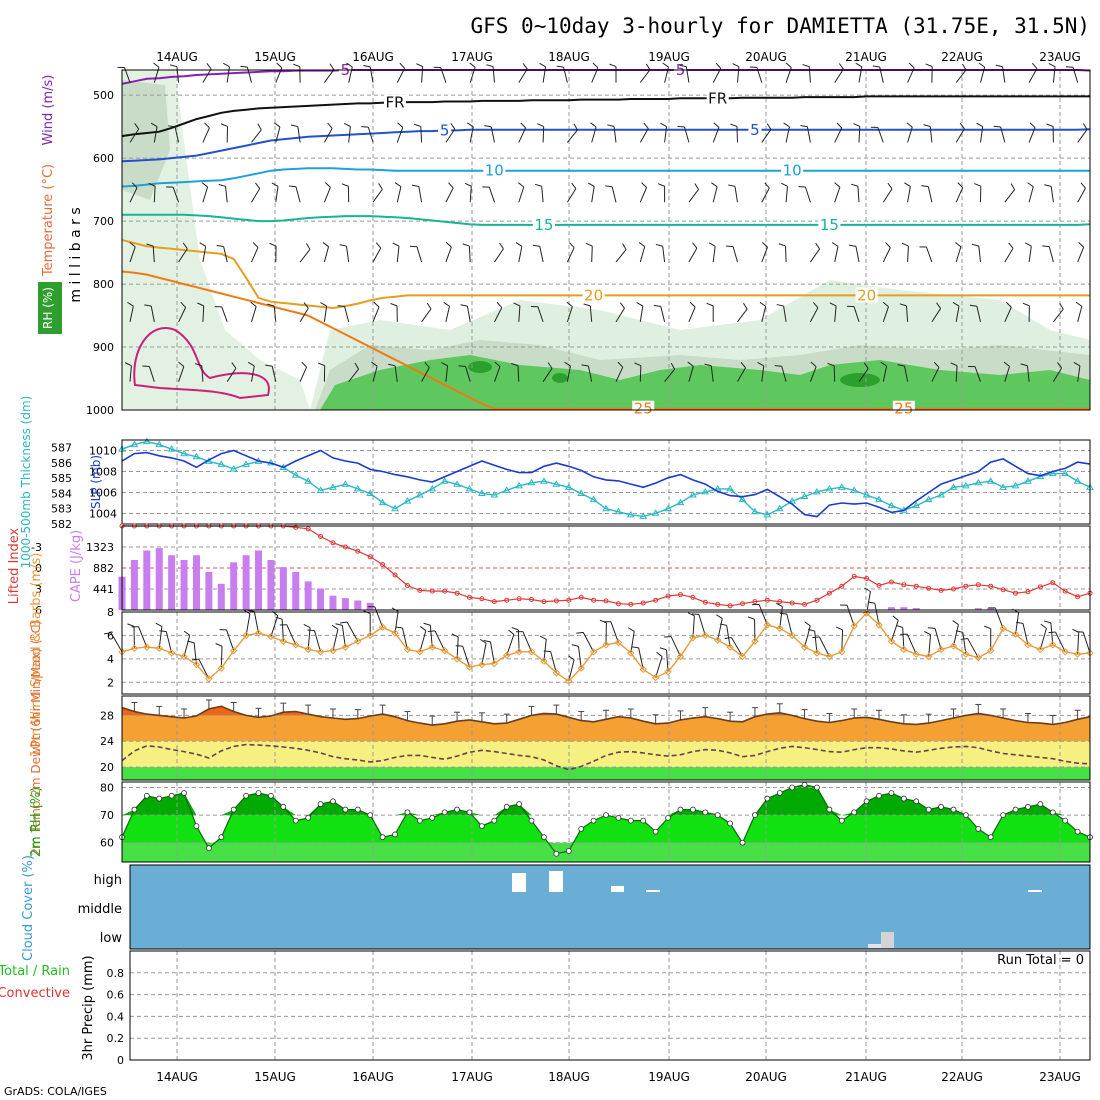 The width and height of the screenshot is (1100, 1100). What do you see at coordinates (875, 946) in the screenshot?
I see `cloud-low-bar` at bounding box center [875, 946].